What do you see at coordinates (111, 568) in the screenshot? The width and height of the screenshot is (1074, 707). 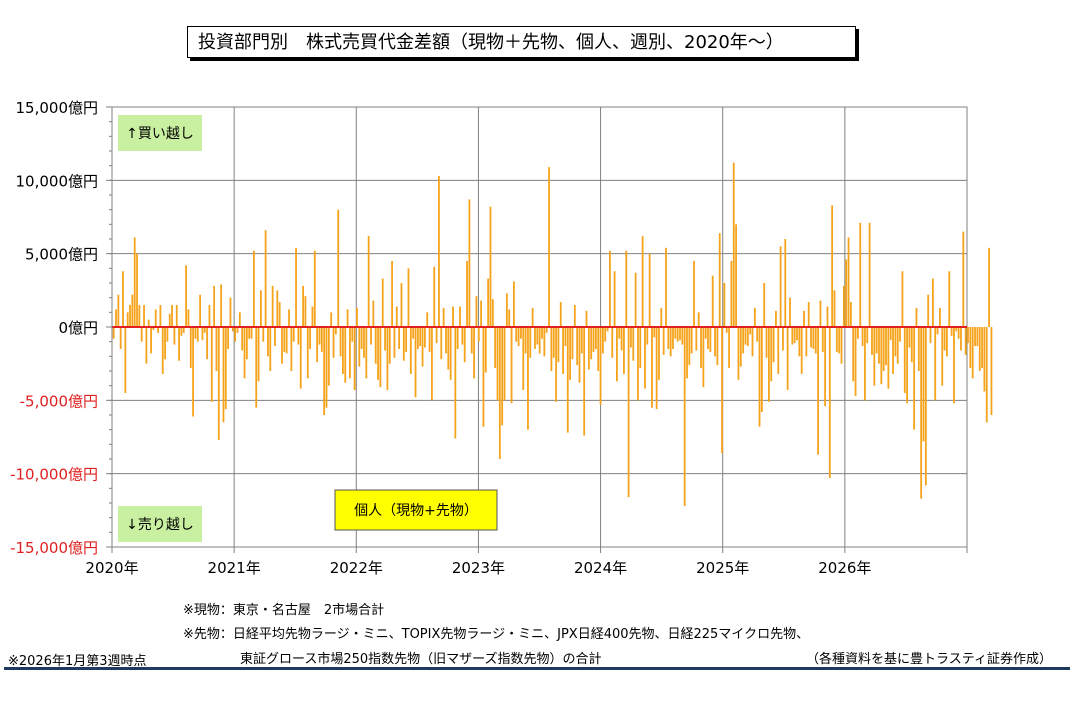 I see `x-tick-label: 2020年` at bounding box center [111, 568].